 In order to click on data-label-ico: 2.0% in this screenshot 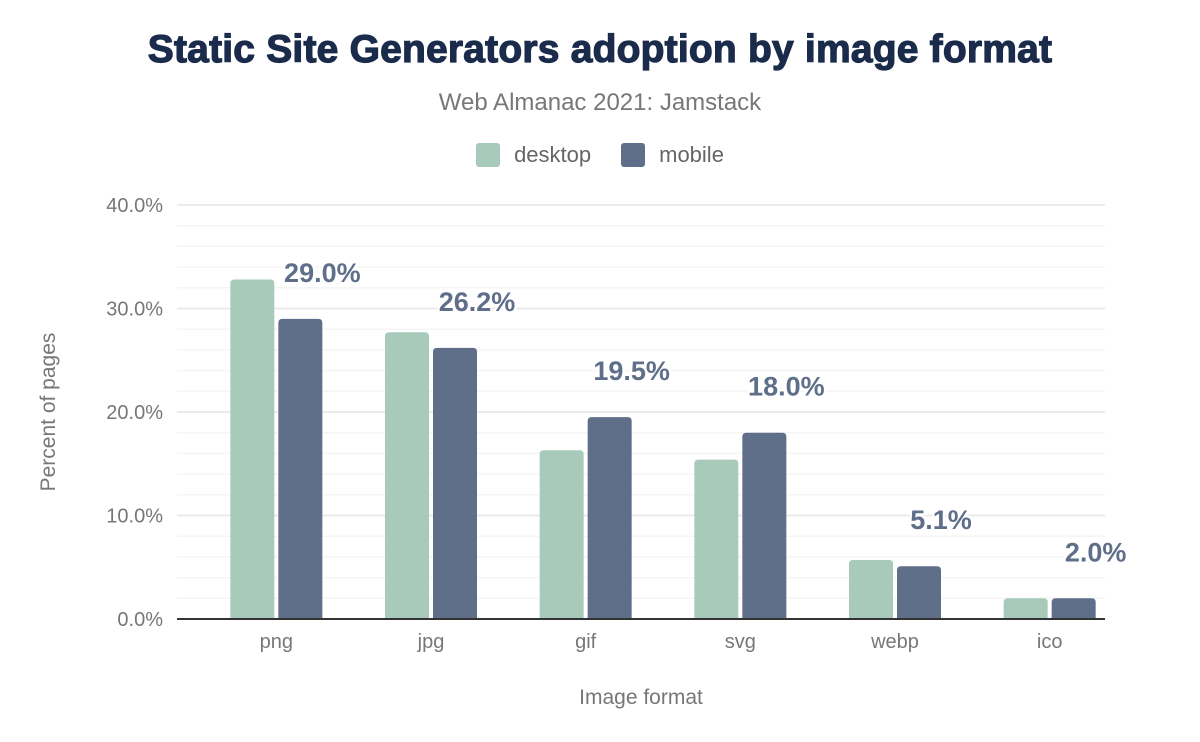, I will do `click(1096, 552)`.